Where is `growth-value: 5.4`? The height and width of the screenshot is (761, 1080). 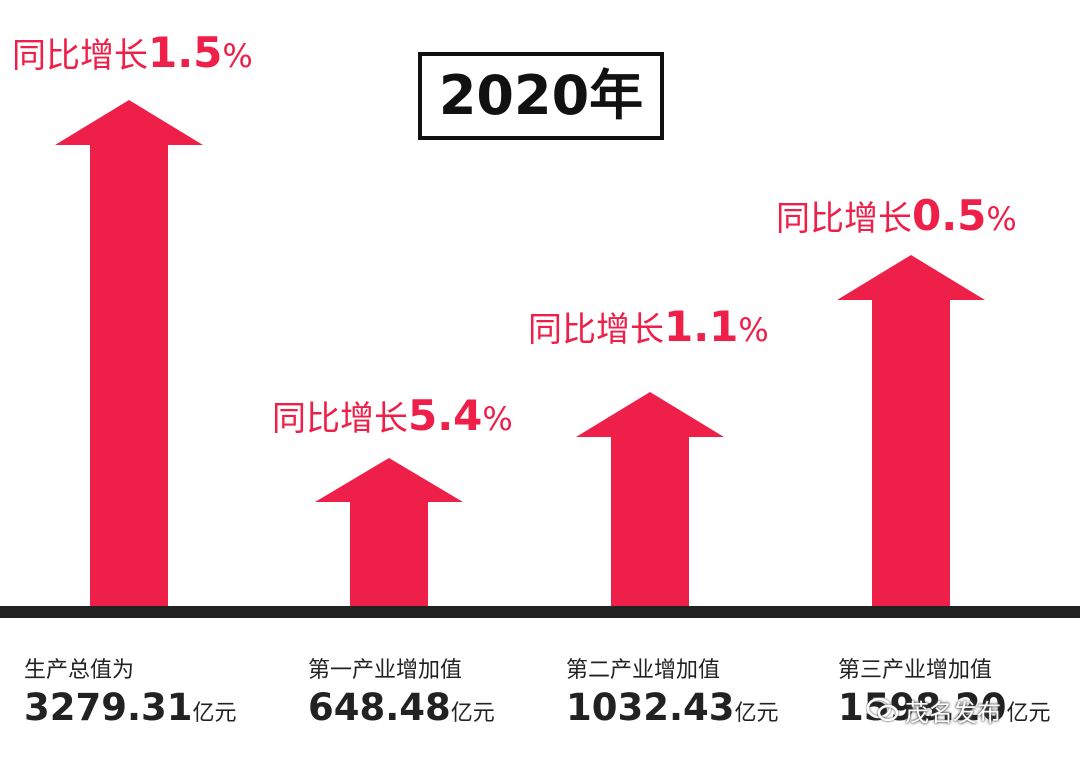
growth-value: 5.4 is located at coordinates (445, 415).